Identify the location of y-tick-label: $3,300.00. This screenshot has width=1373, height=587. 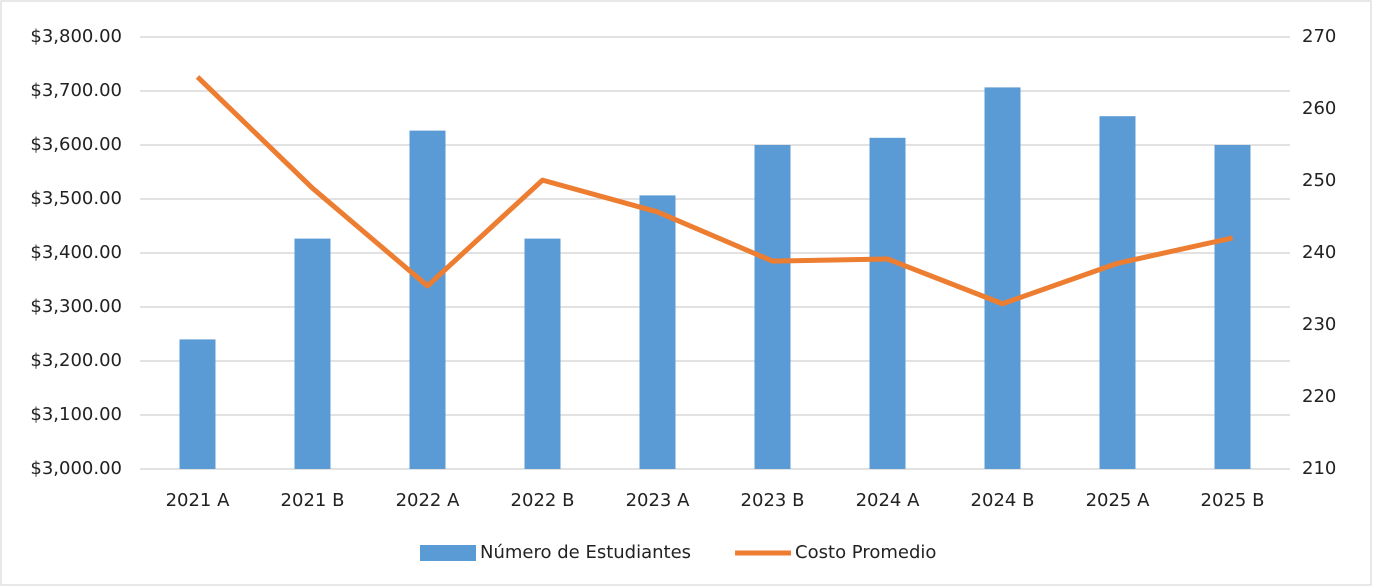
(76, 306).